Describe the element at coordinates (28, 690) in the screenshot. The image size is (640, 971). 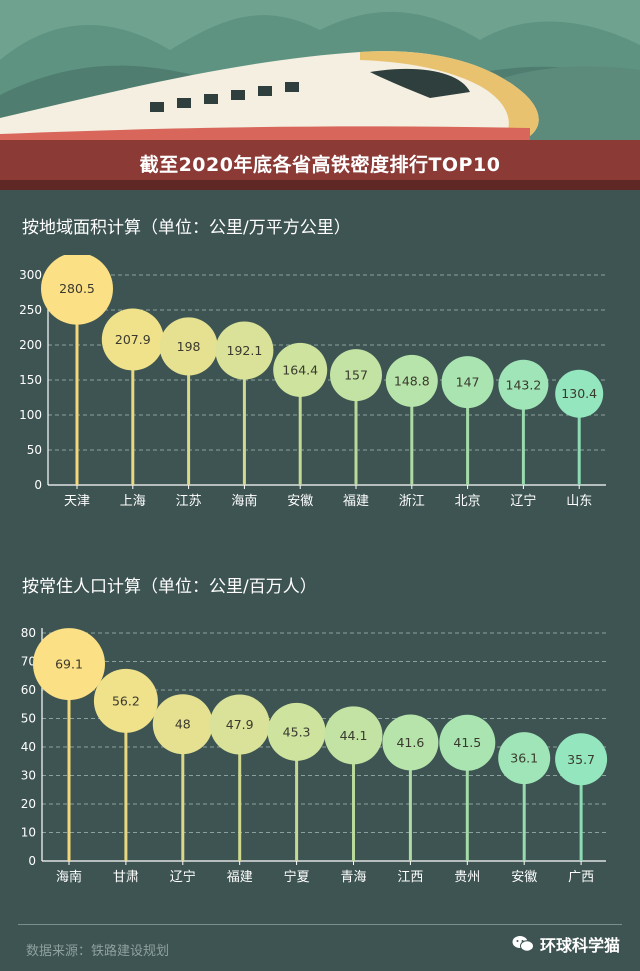
I see `y-tick-label: 60` at that location.